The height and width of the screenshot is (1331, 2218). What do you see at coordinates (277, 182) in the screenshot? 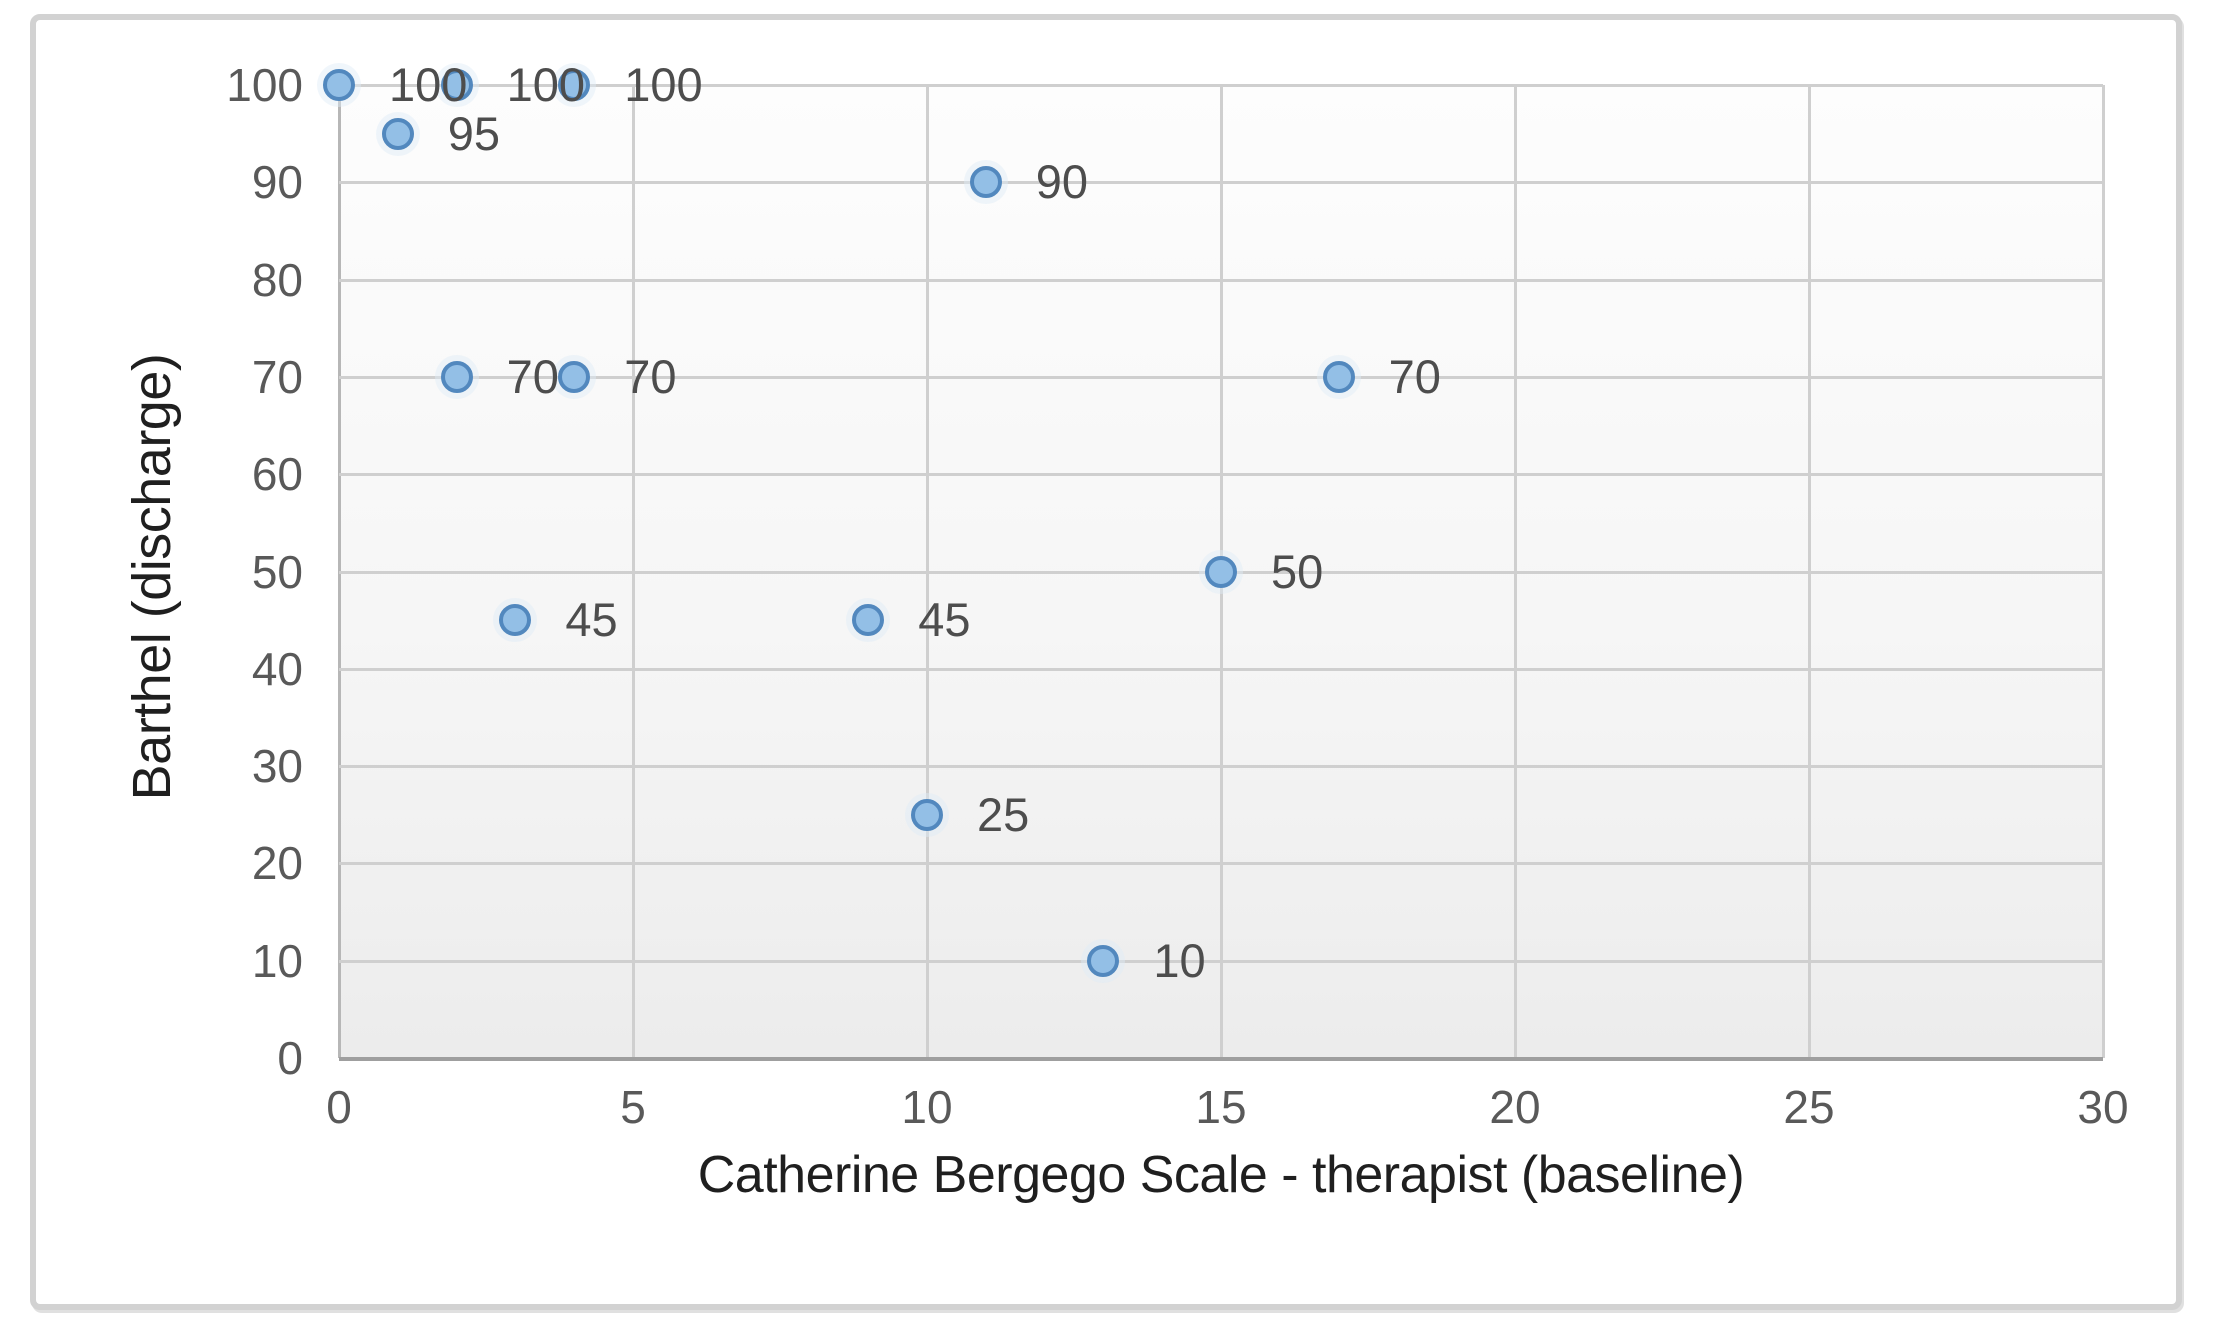
I see `y-axis-tick-label: 90` at bounding box center [277, 182].